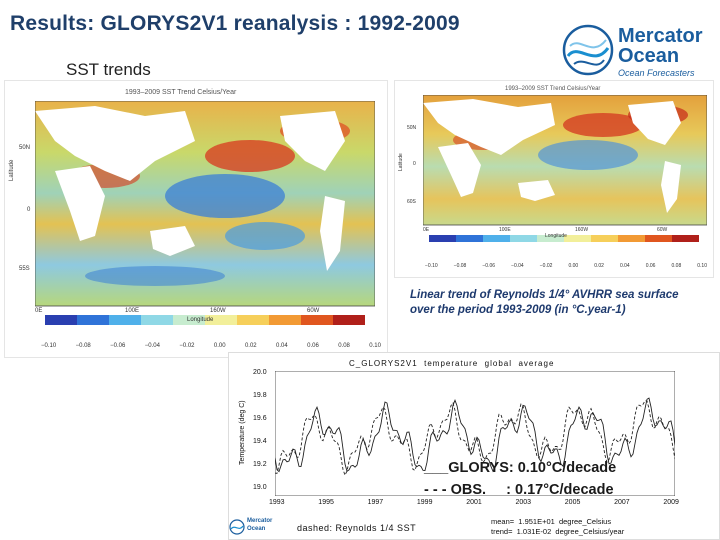  Describe the element at coordinates (401, 162) in the screenshot. I see `right-map-ylabel: Latitude` at that location.